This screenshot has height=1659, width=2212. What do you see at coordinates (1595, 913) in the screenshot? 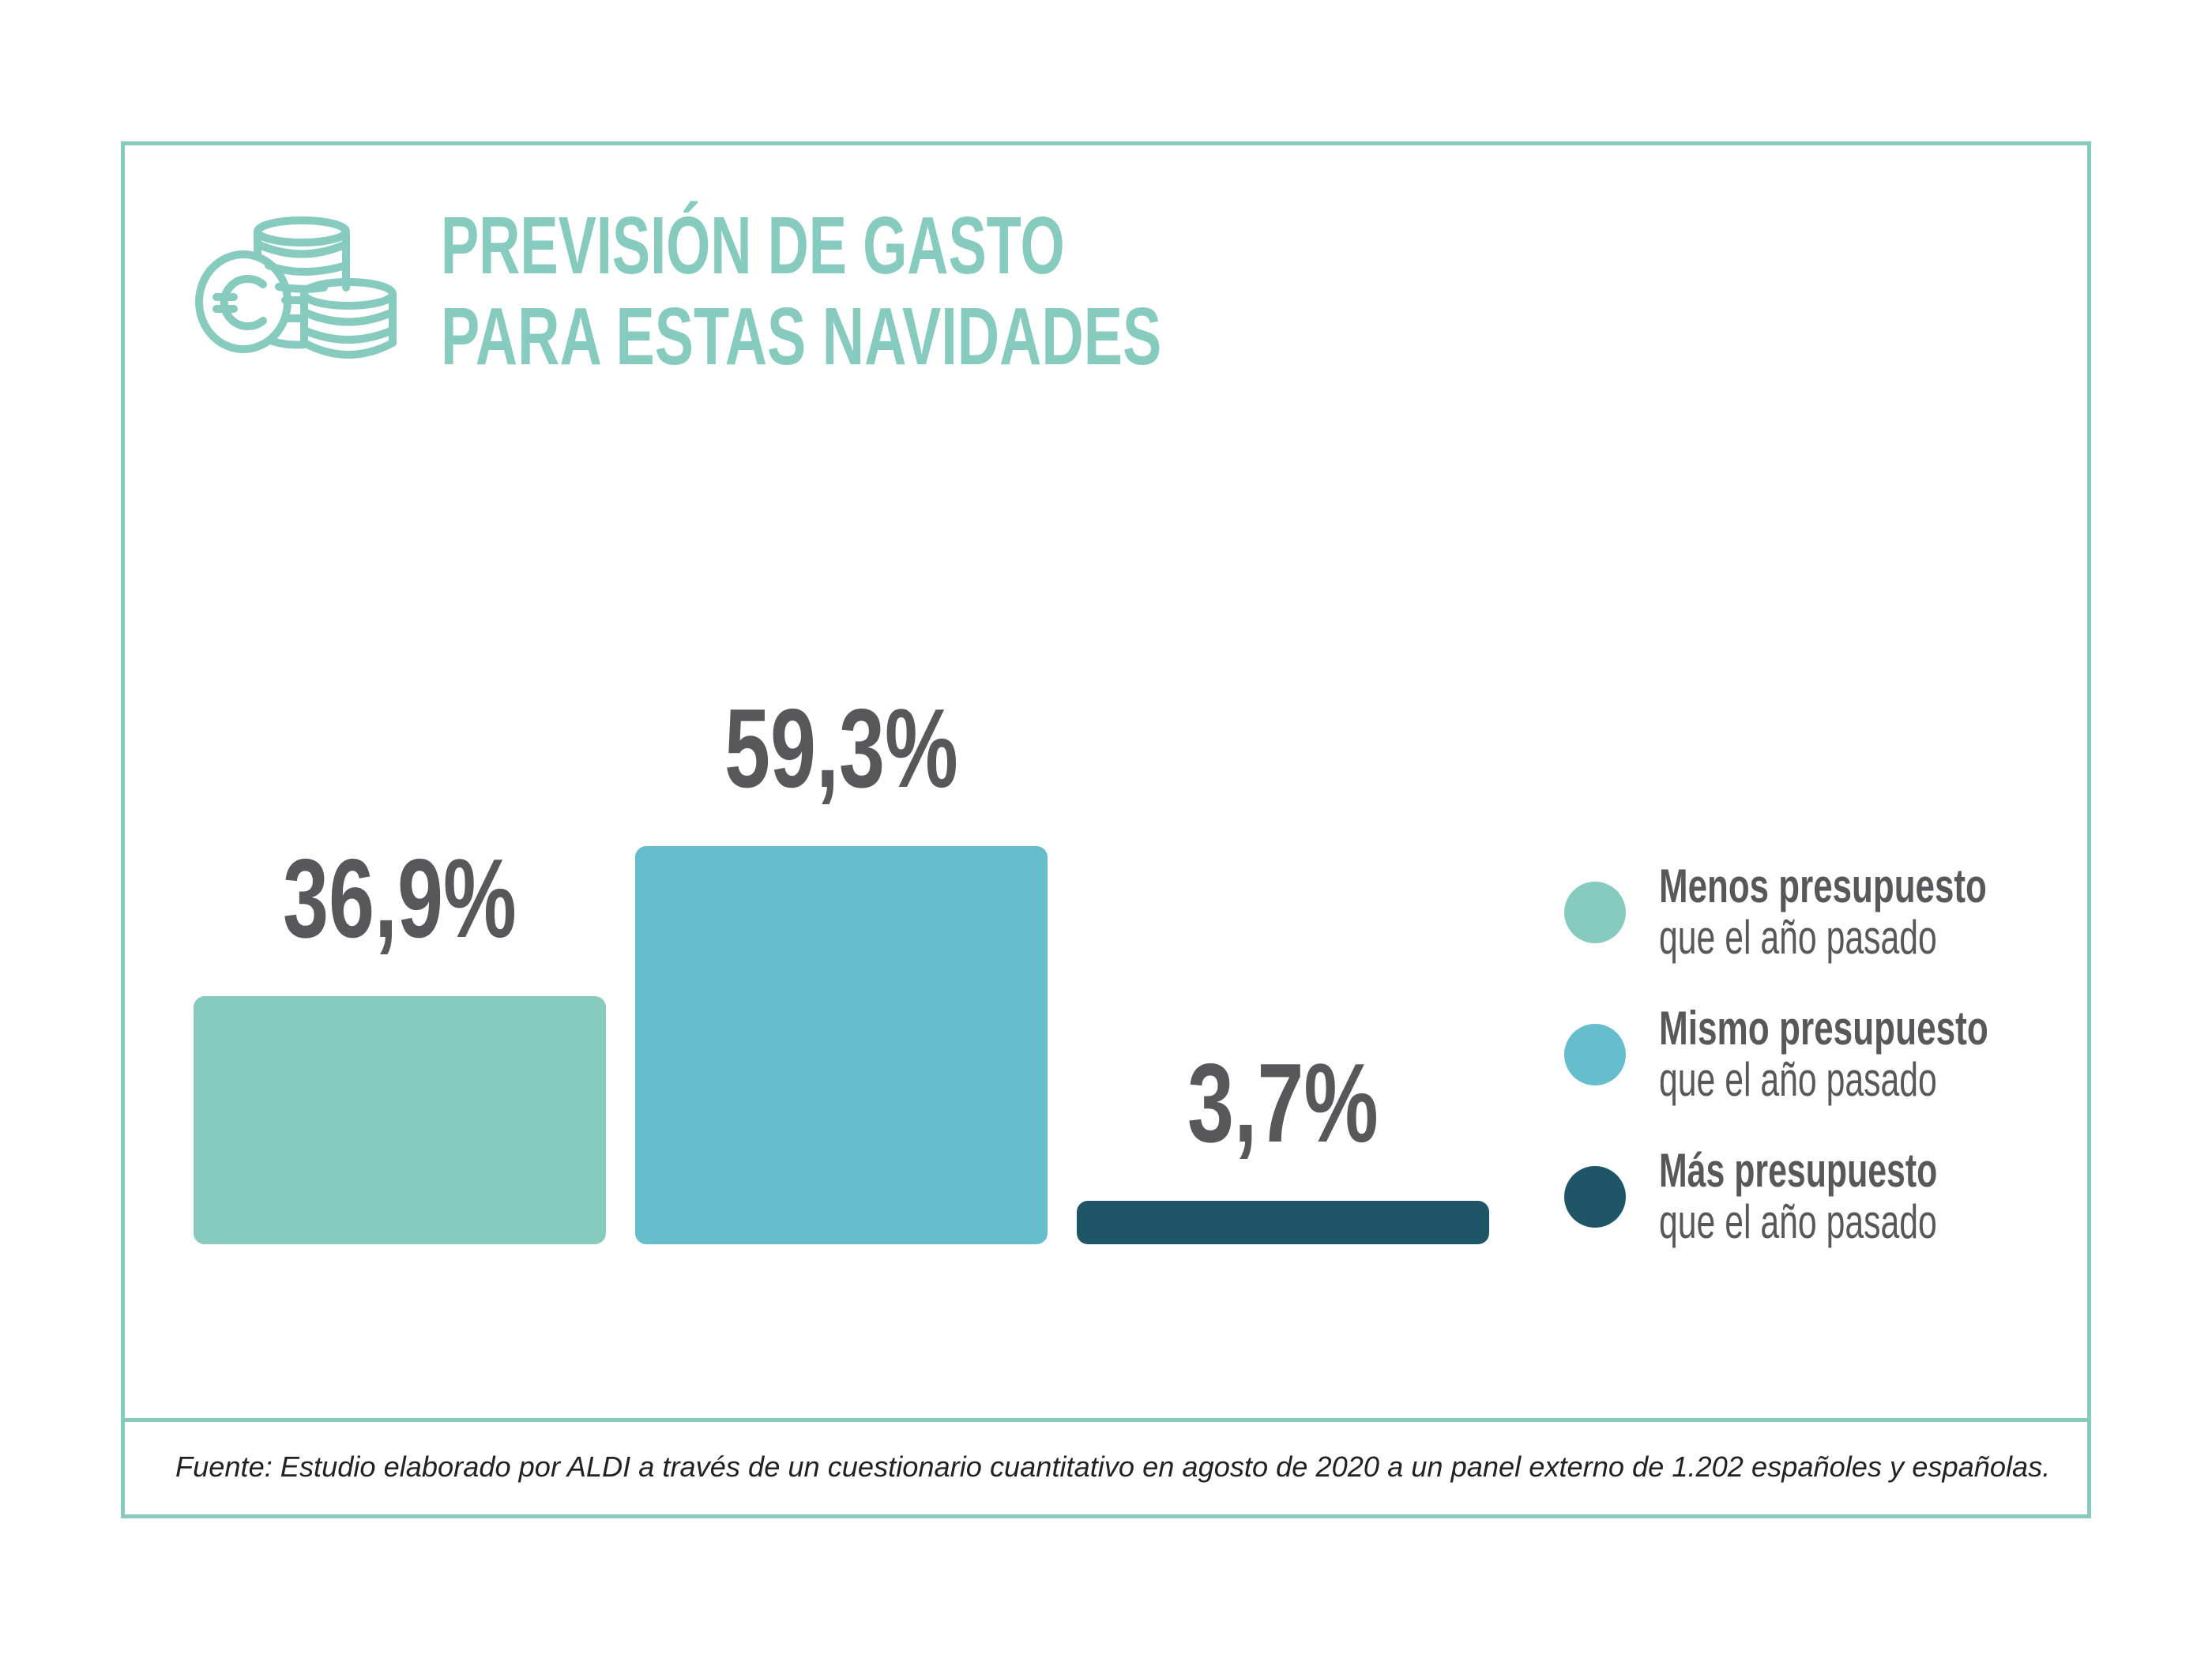
I see `legend-swatch-menos` at bounding box center [1595, 913].